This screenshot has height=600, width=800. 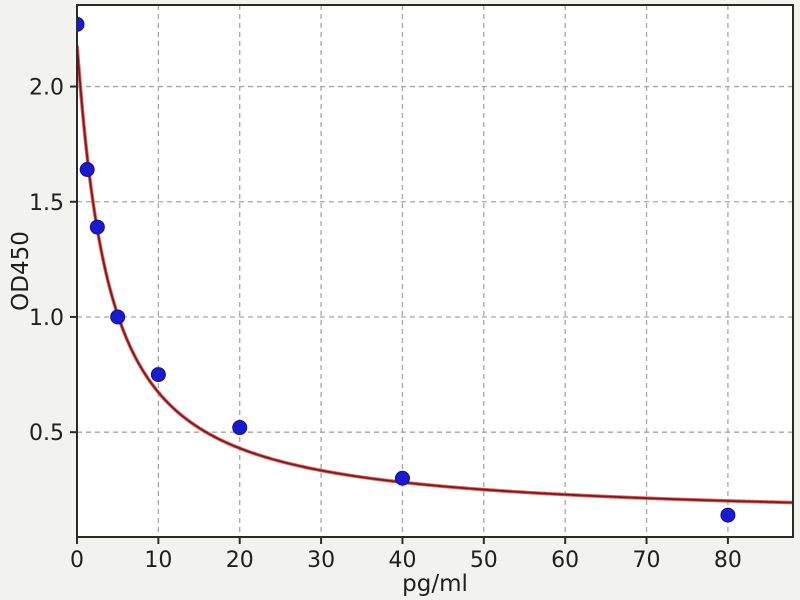 What do you see at coordinates (435, 584) in the screenshot?
I see `x-axis-label: pg/ml` at bounding box center [435, 584].